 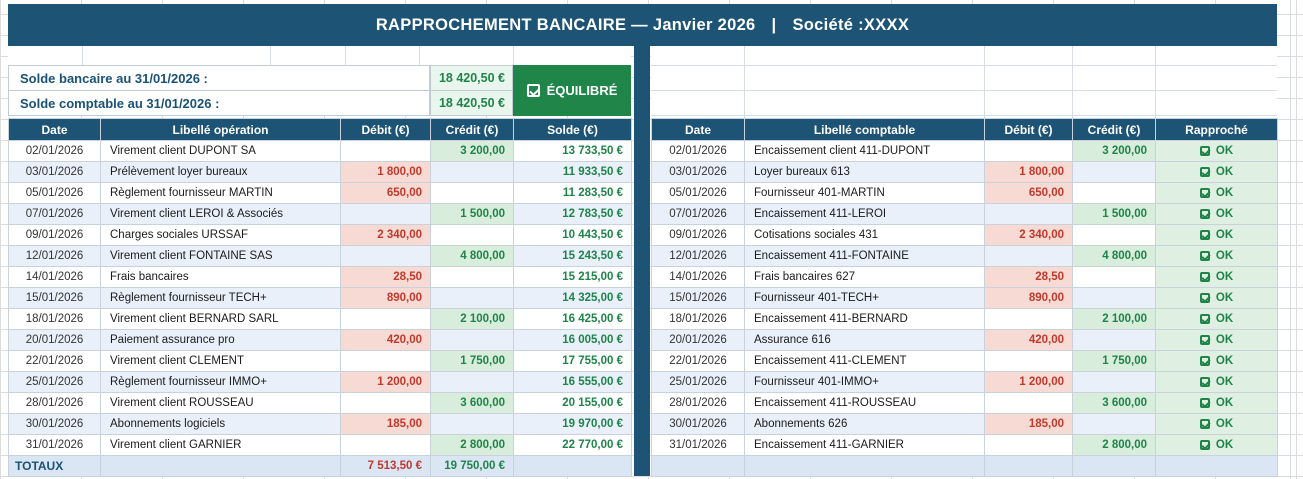 What do you see at coordinates (572, 466) in the screenshot?
I see `totals-solde-cell` at bounding box center [572, 466].